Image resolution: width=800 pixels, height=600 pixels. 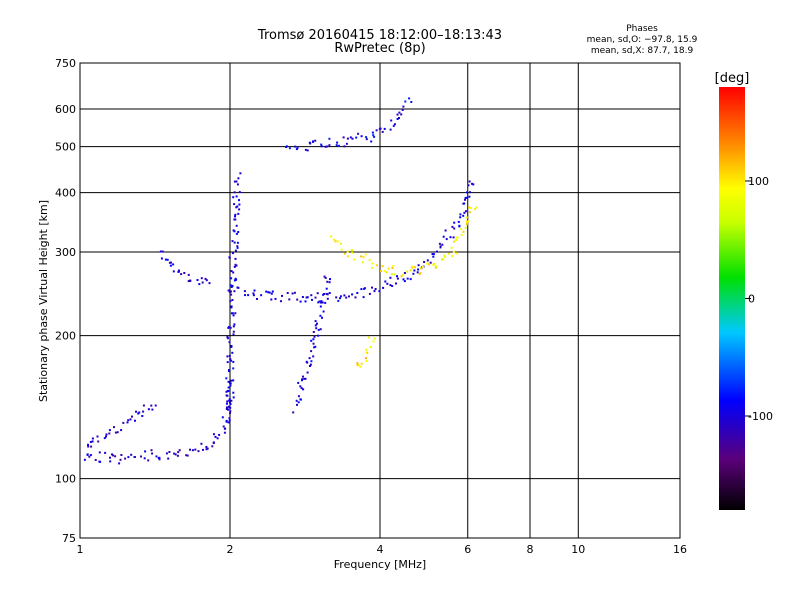 I want to click on y-axis-label: Stationary phase Virtual Height [km], so click(x=43, y=301).